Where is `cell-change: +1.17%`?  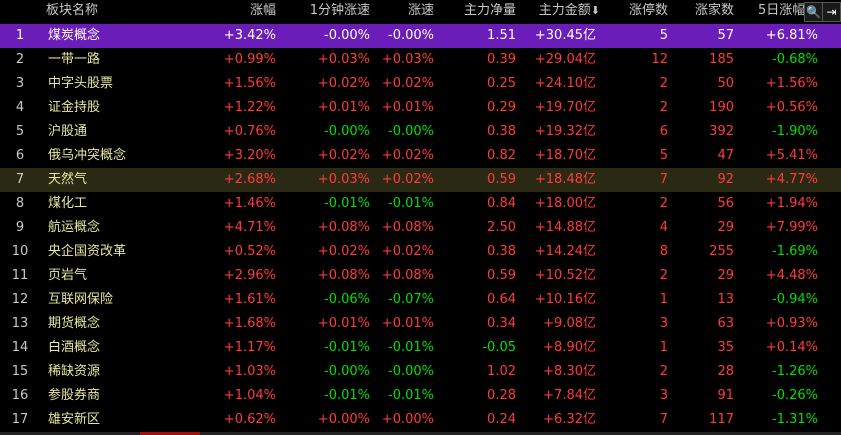 cell-change: +1.17% is located at coordinates (249, 347).